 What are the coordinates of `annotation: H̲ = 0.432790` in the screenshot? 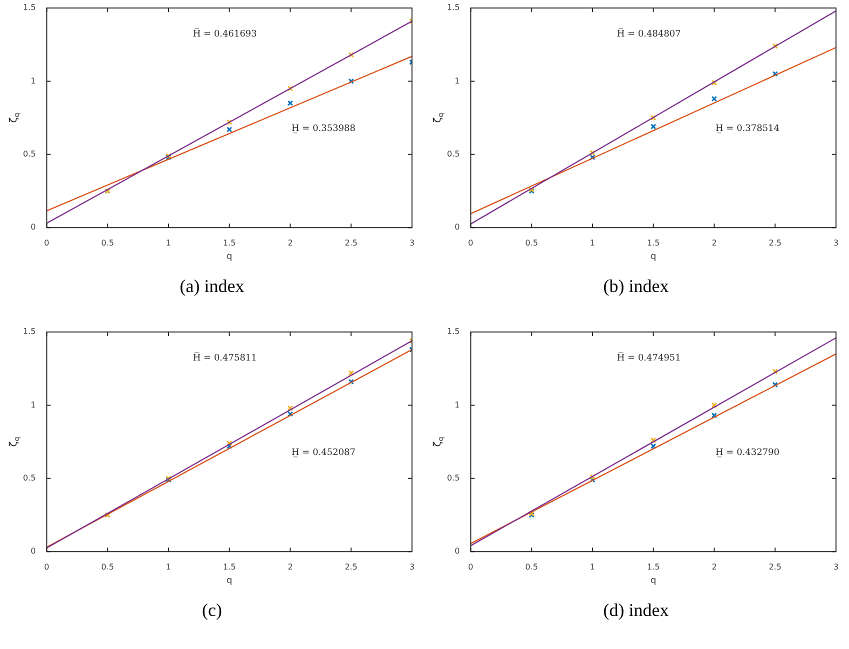 It's located at (747, 453).